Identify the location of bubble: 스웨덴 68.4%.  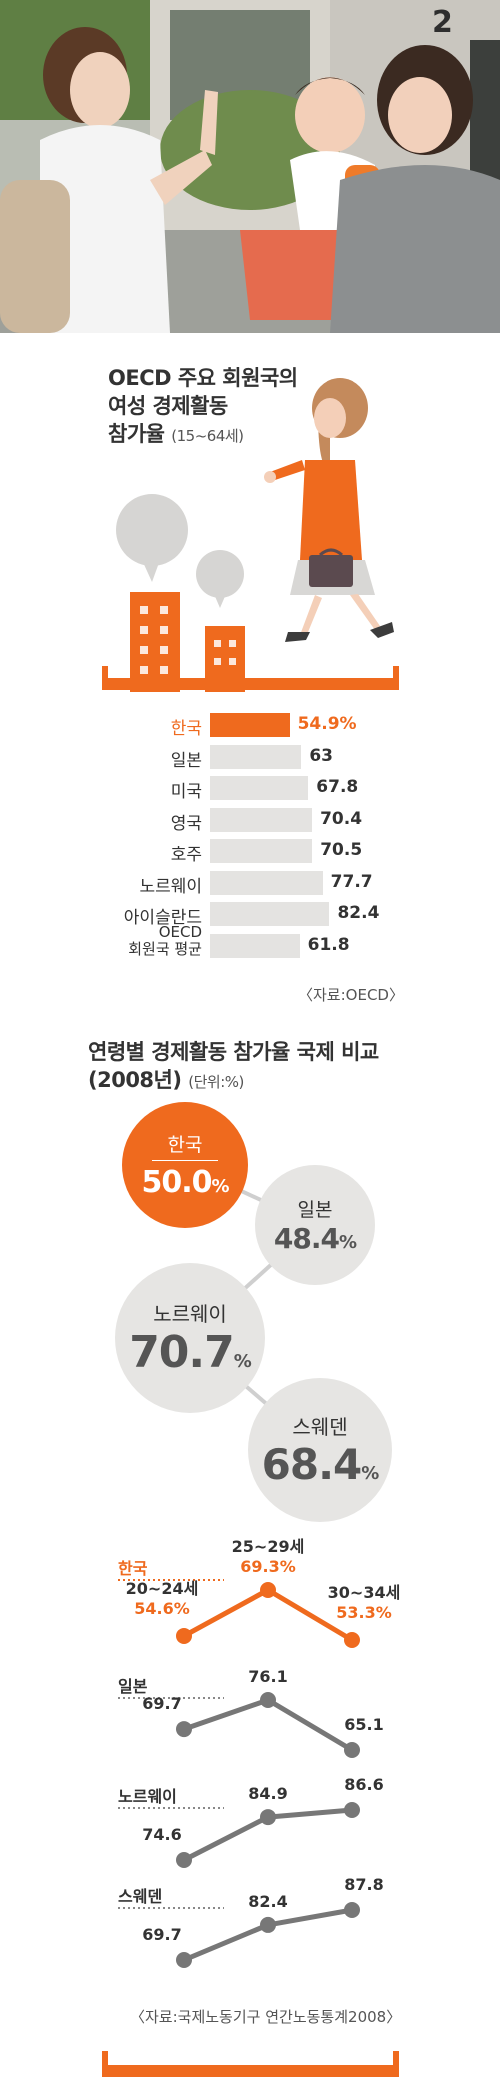
(320, 1450).